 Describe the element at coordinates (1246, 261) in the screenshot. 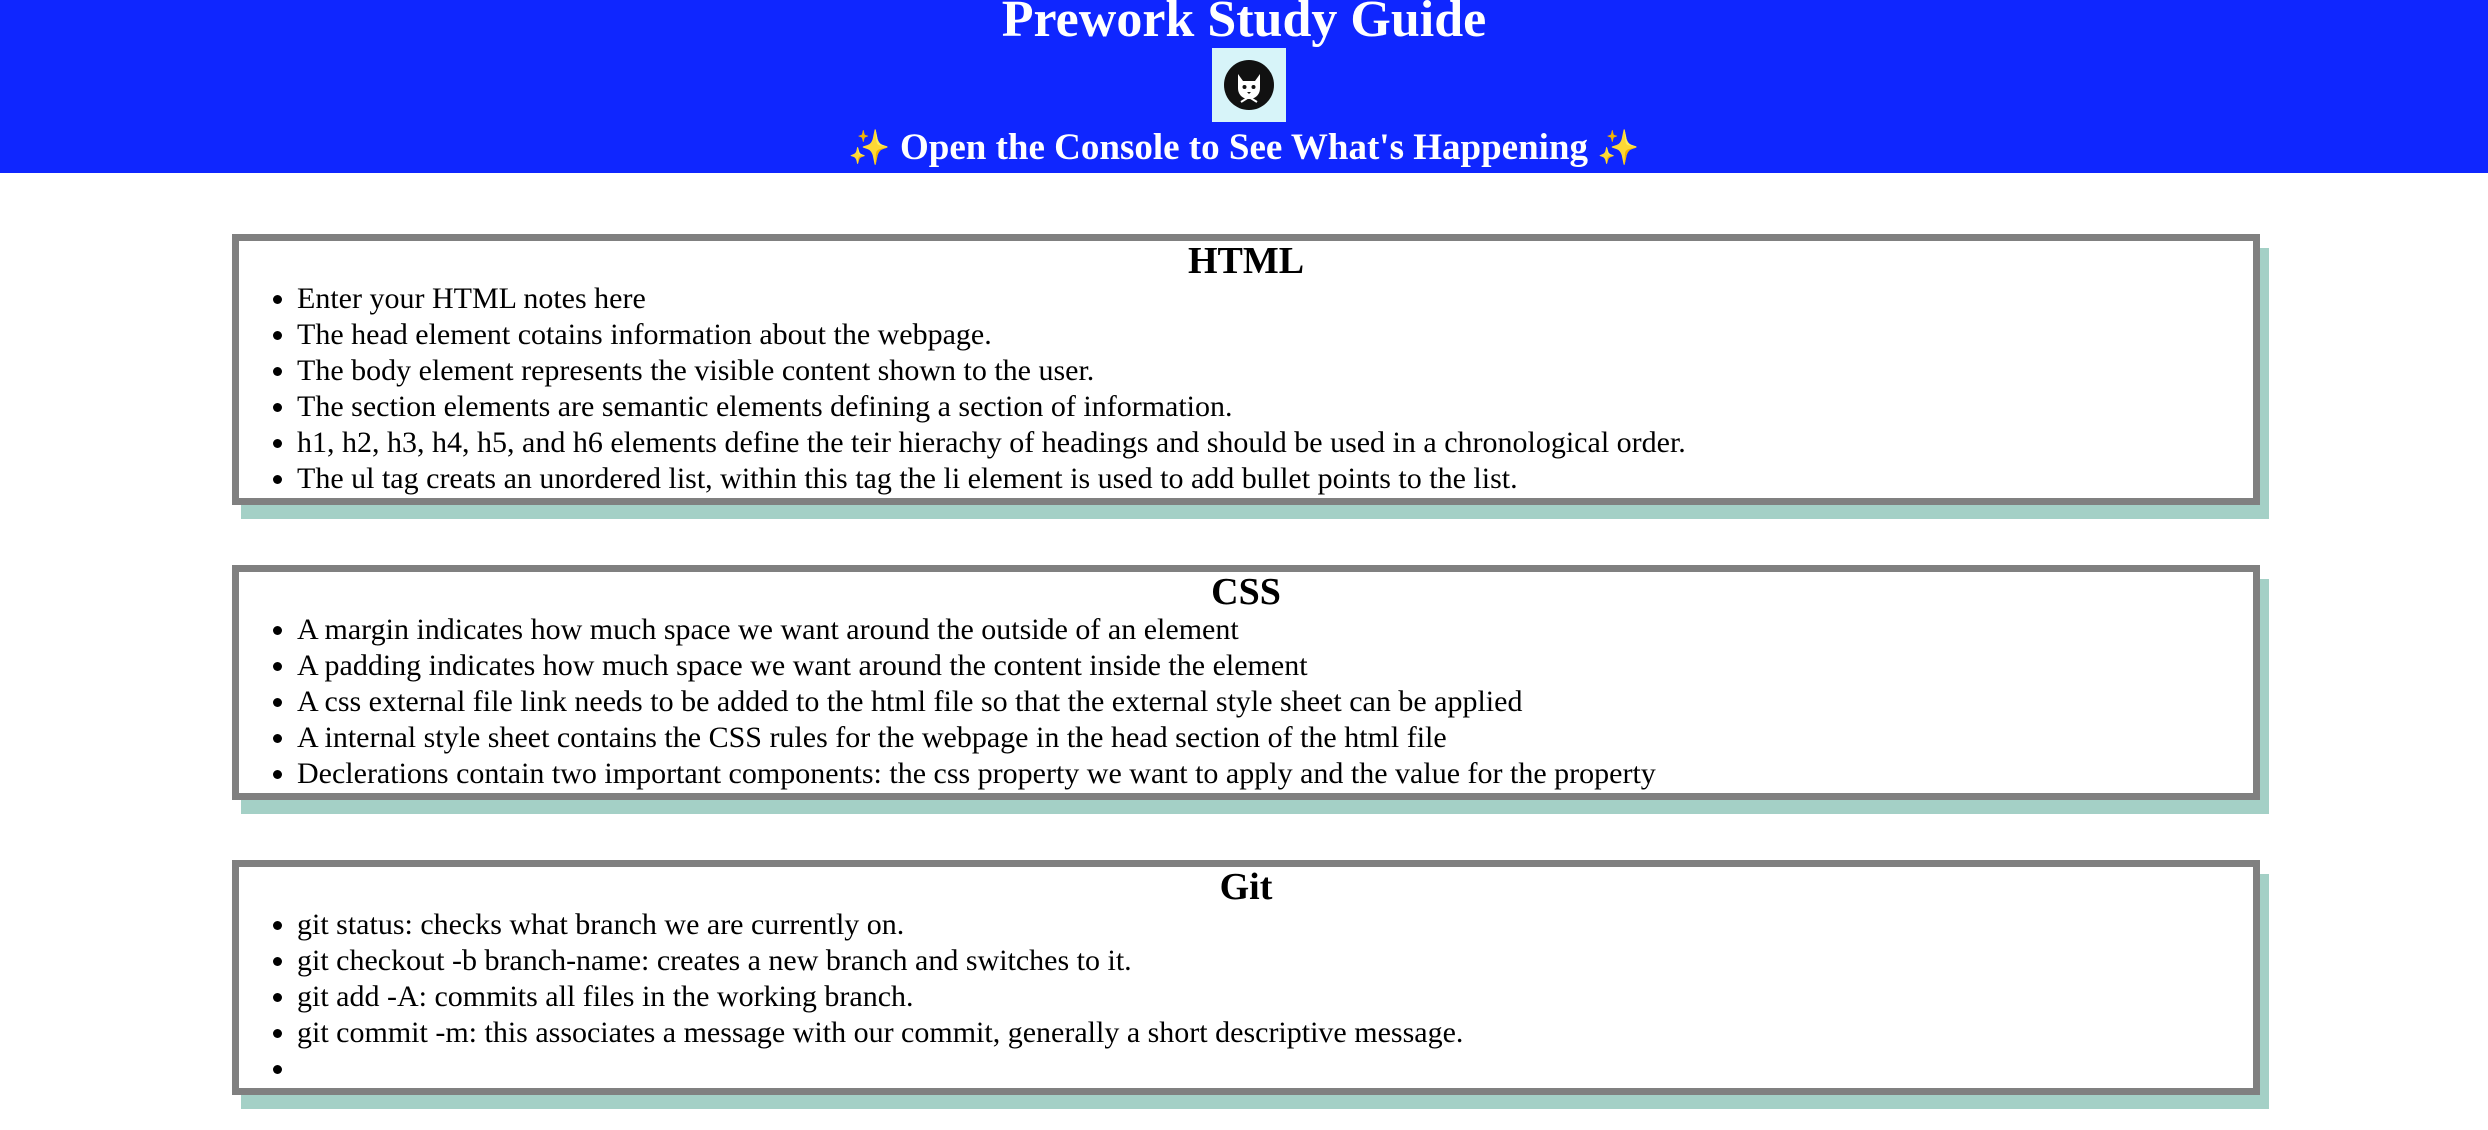

I see `section-heading: HTML` at that location.